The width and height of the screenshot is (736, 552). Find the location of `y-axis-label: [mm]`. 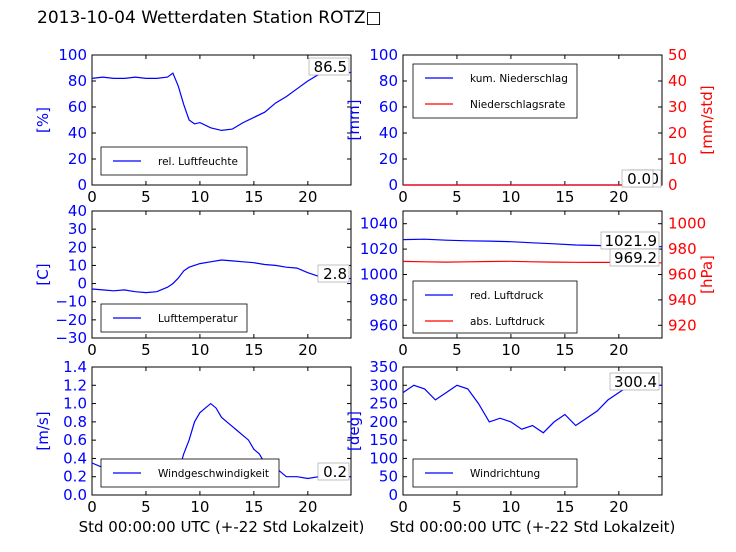

y-axis-label: [mm] is located at coordinates (354, 120).